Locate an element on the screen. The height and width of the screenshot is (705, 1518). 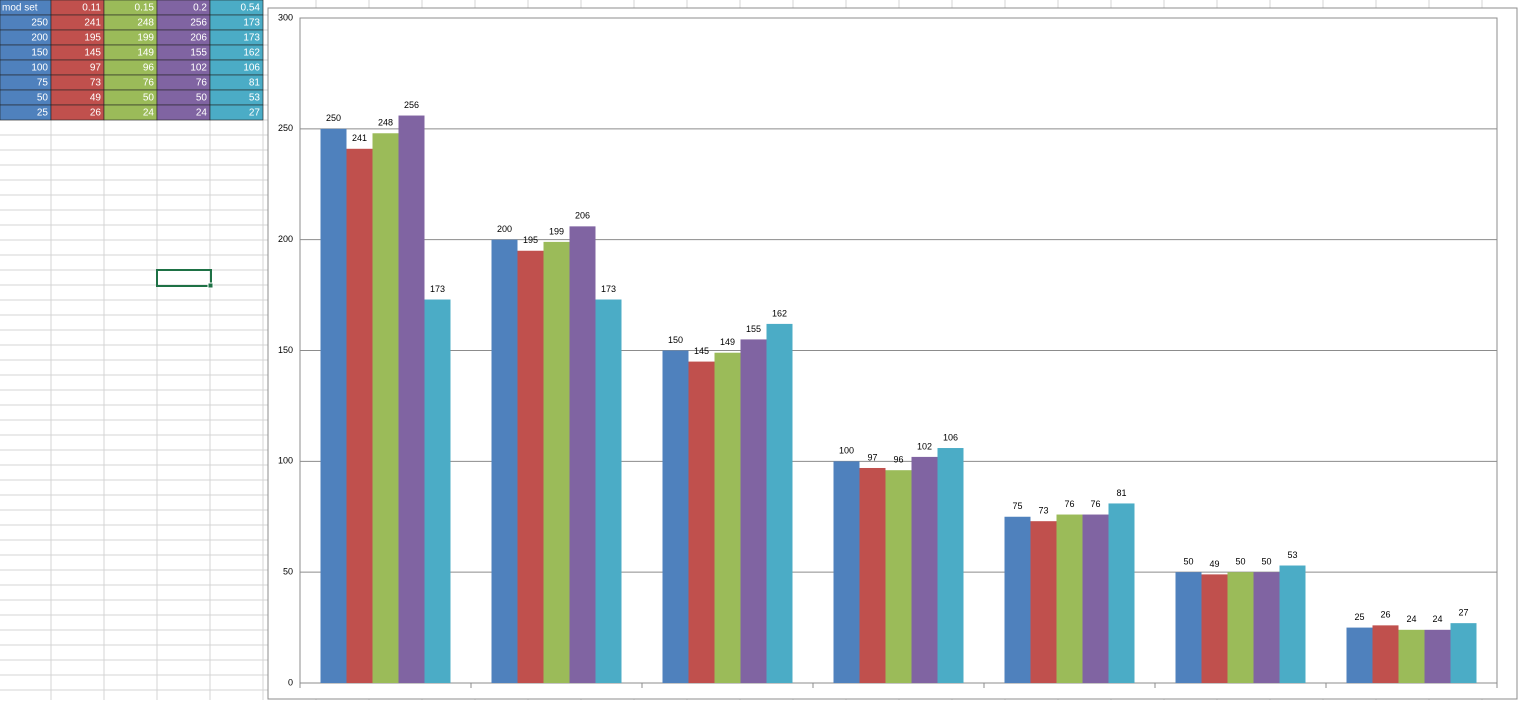
table-value: 206 is located at coordinates (198, 38).